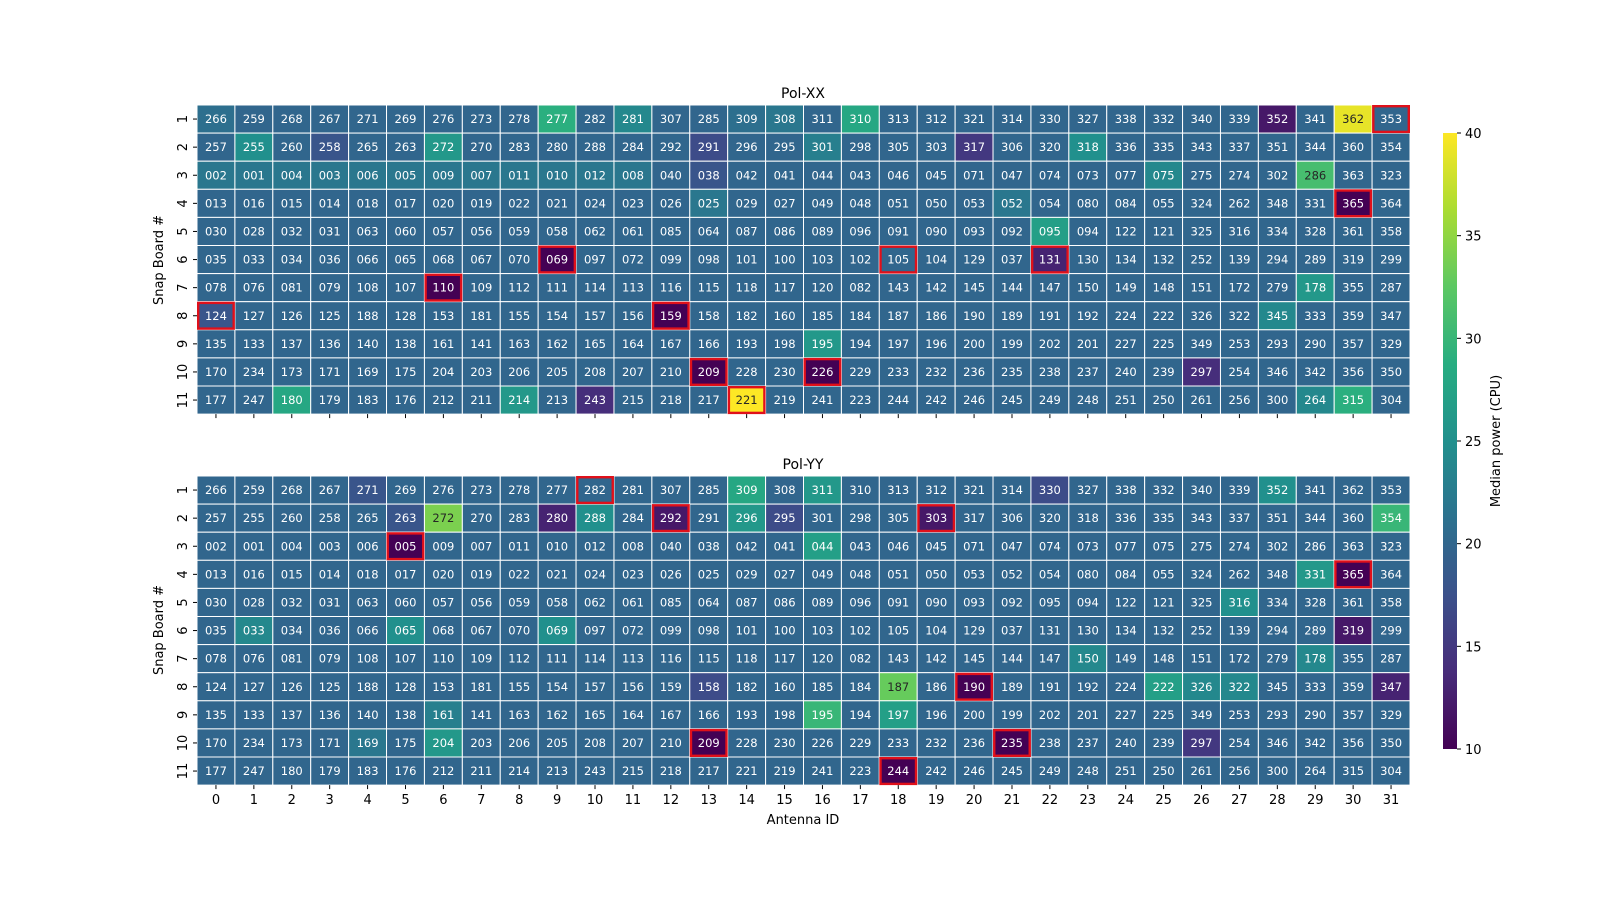 This screenshot has height=900, width=1600. What do you see at coordinates (292, 203) in the screenshot?
I see `cell-label: 015` at bounding box center [292, 203].